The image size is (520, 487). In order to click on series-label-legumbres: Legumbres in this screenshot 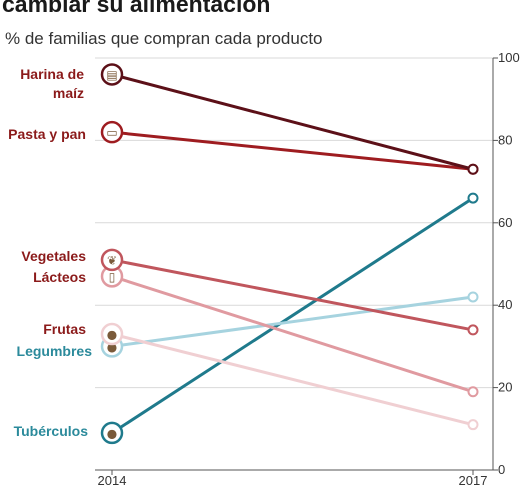, I will do `click(55, 351)`.